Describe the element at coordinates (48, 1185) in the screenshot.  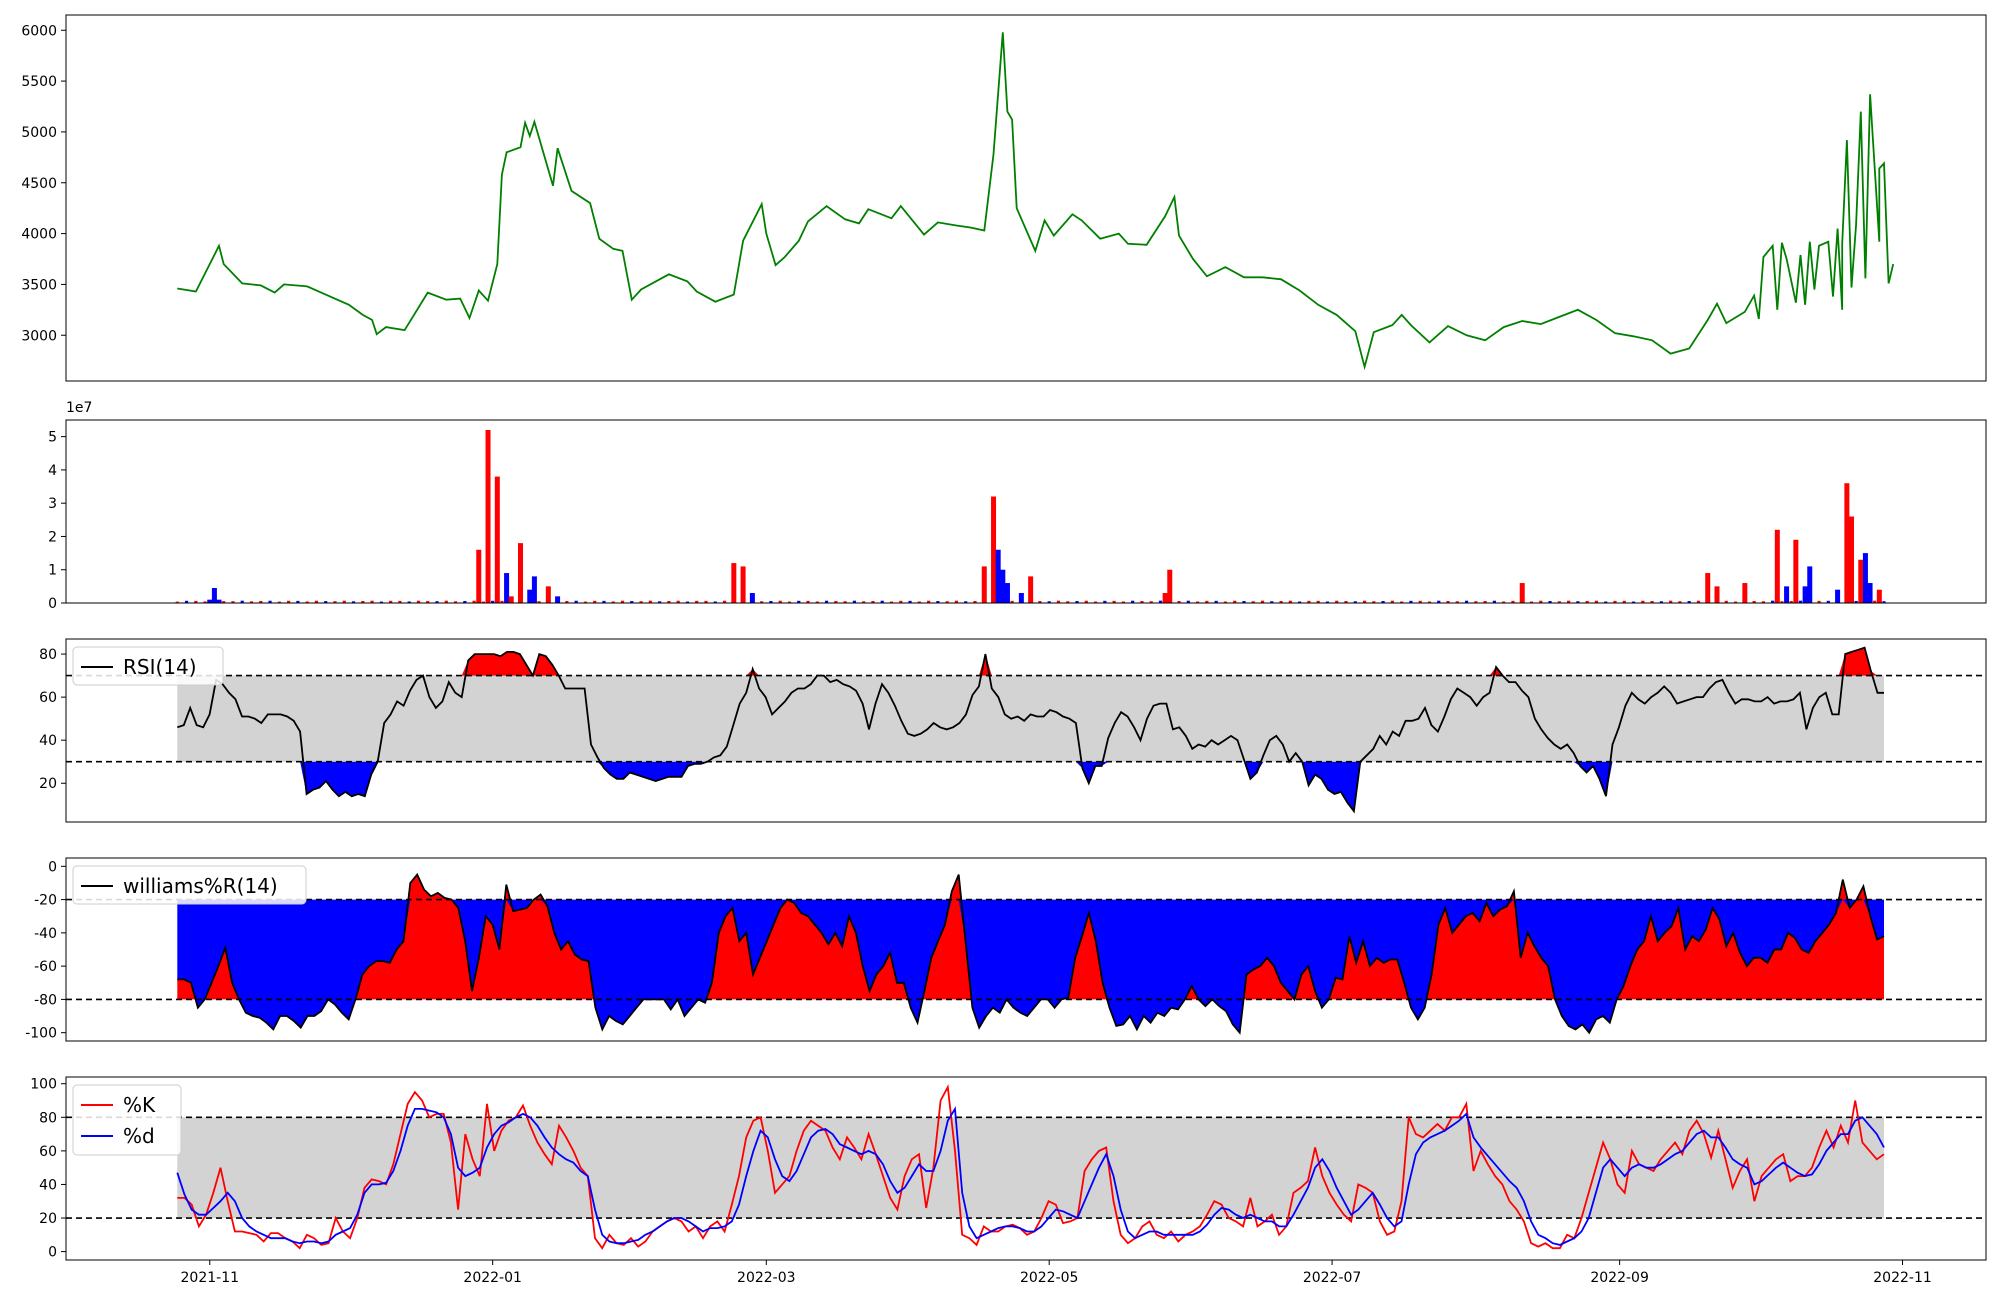
I see `y-tick-label: 40` at that location.